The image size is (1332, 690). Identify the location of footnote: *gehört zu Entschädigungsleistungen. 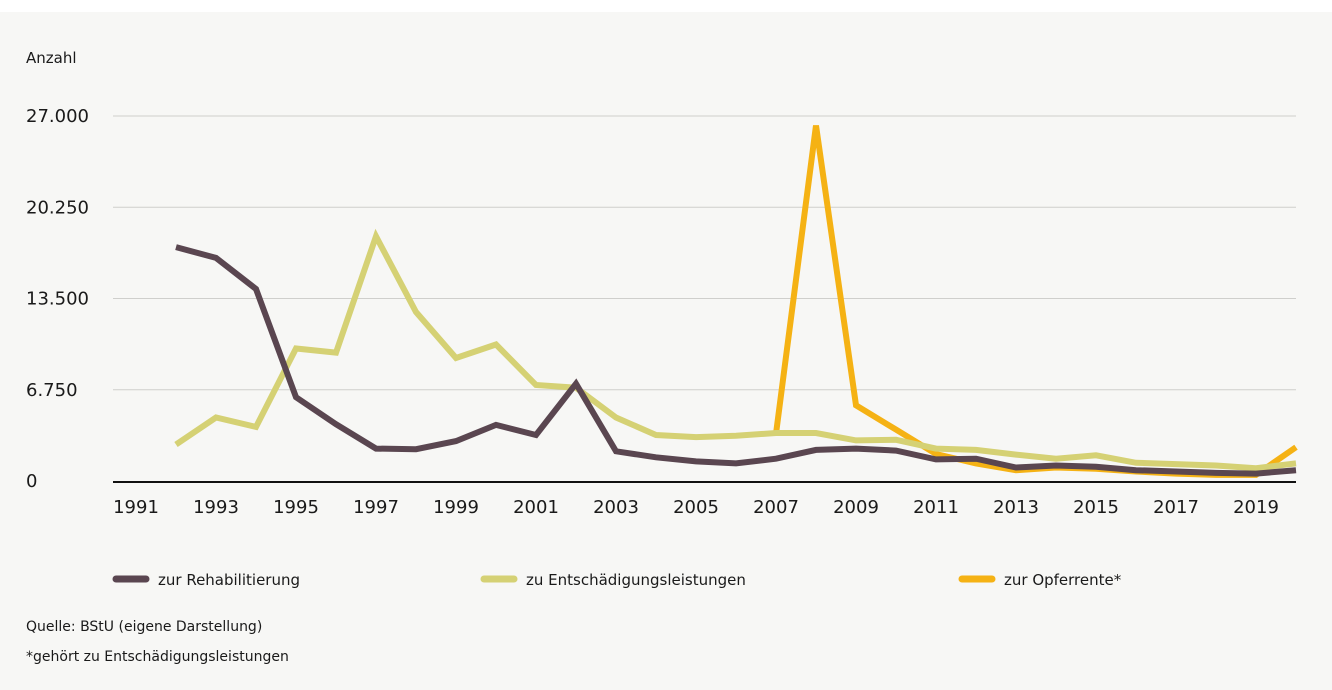
(157, 657).